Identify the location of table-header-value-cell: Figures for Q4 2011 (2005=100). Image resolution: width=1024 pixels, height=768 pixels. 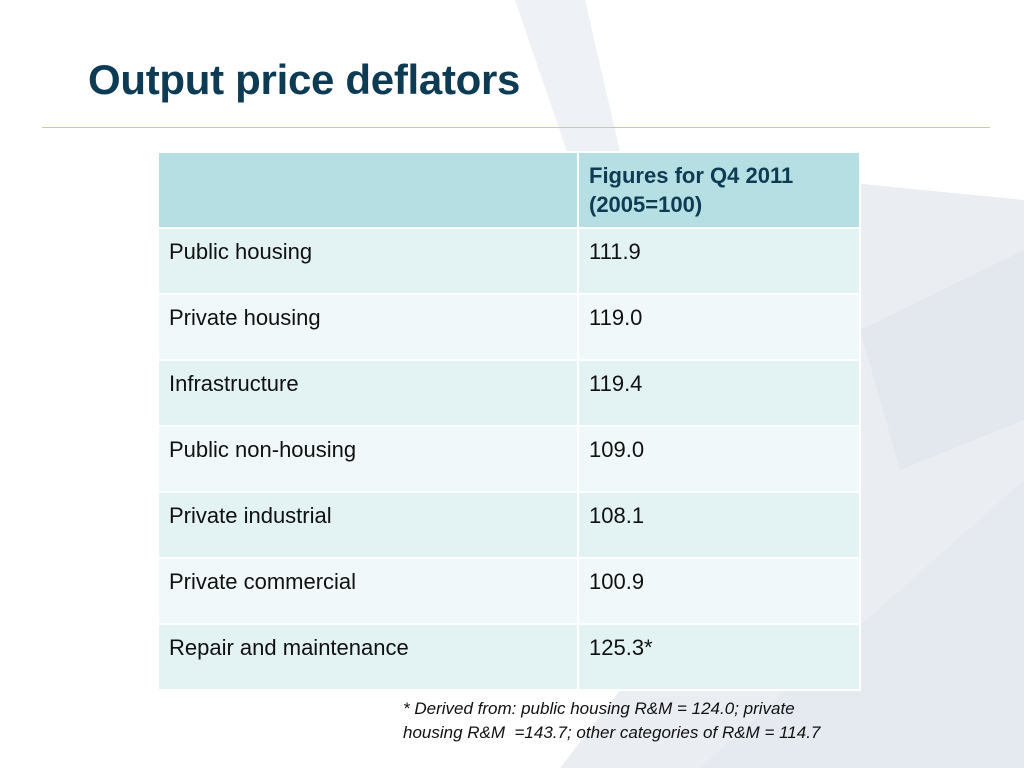
(719, 190).